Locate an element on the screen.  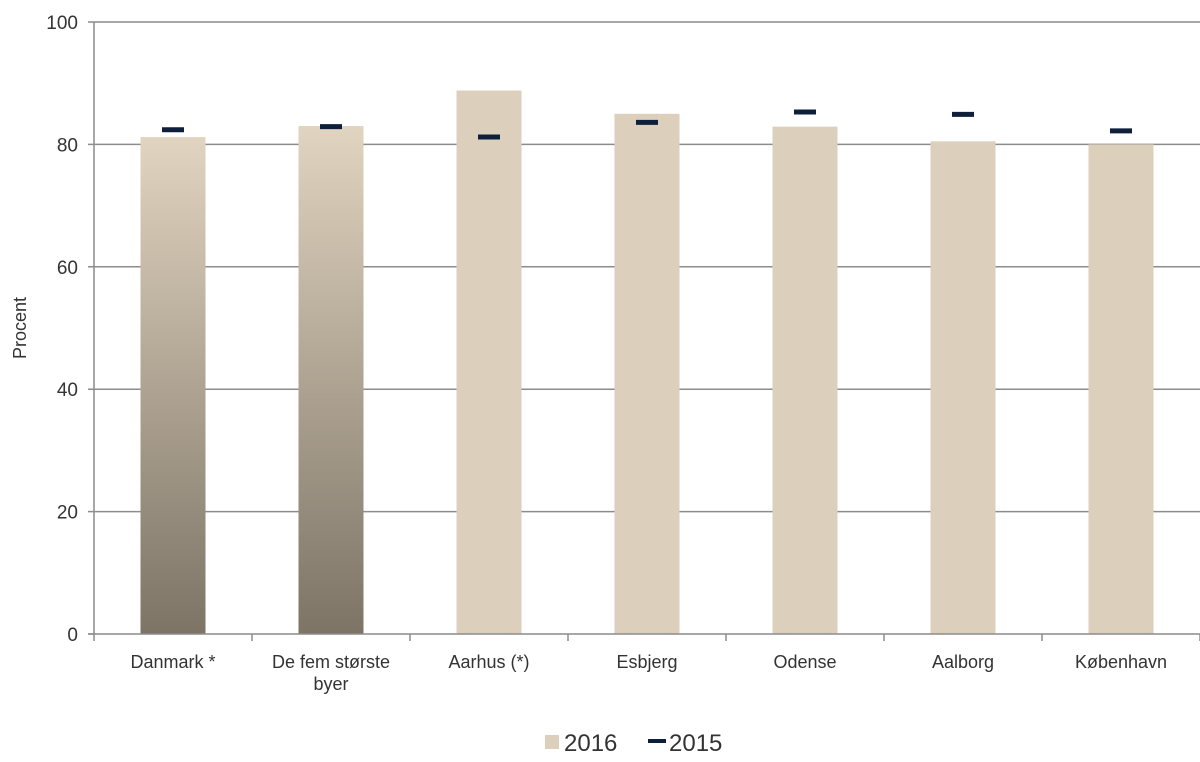
markers-2015 is located at coordinates (647, 124).